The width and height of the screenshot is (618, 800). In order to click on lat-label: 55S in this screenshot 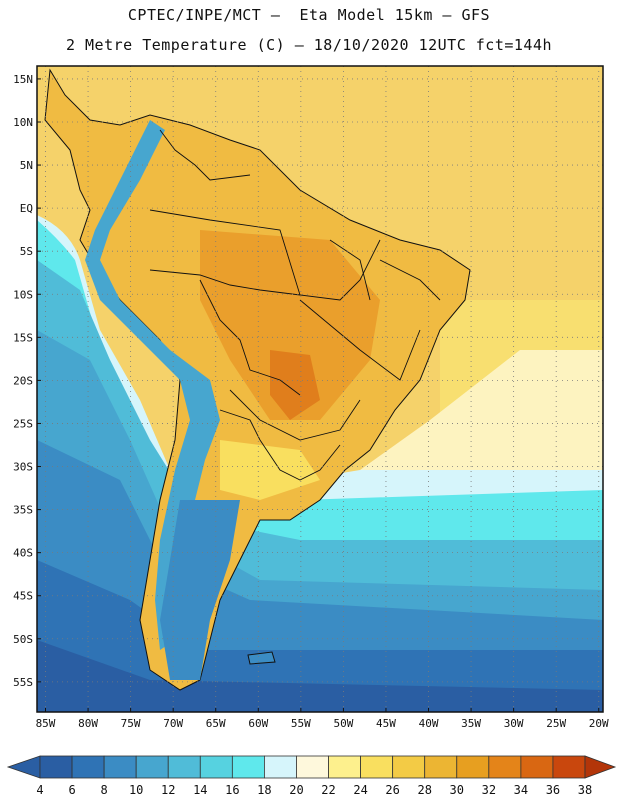, I will do `click(23, 682)`.